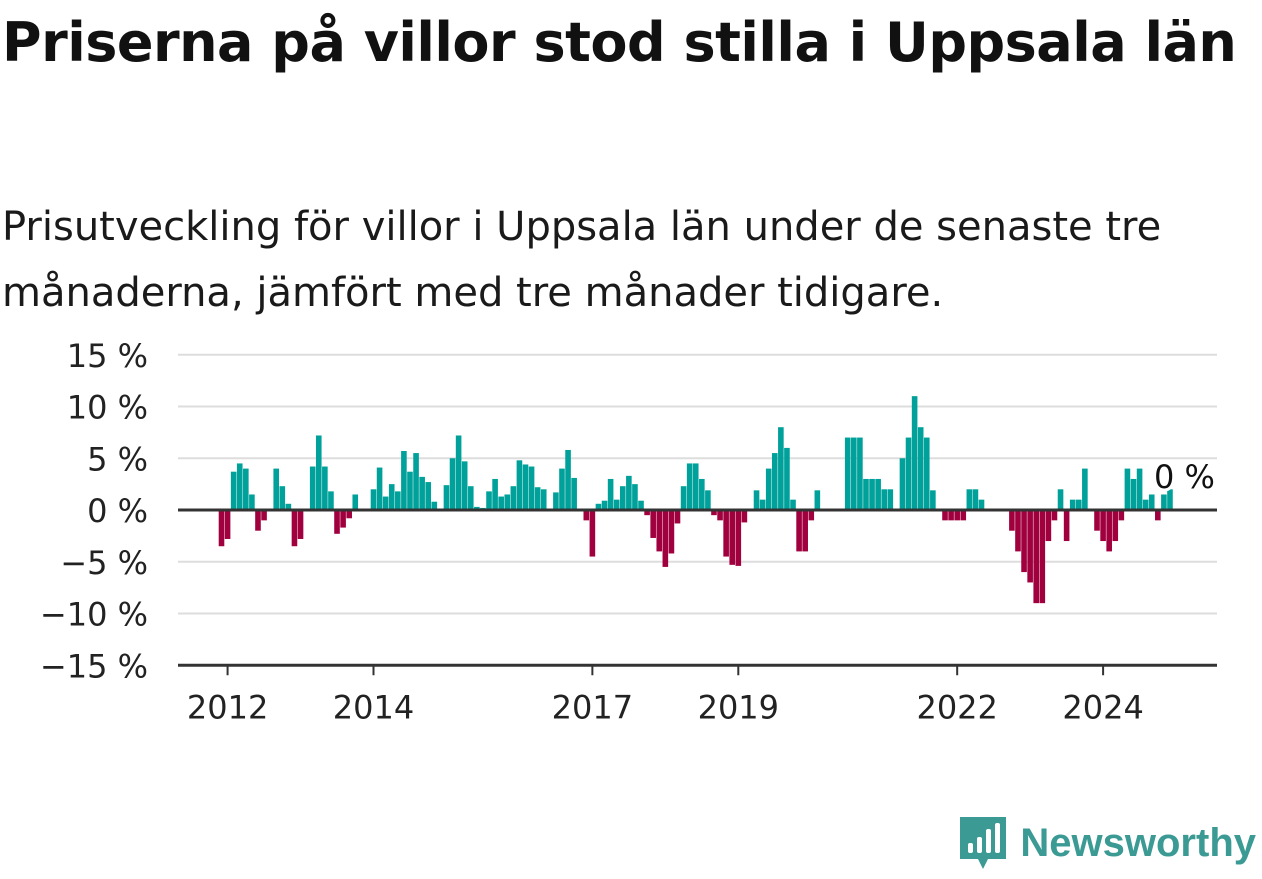 This screenshot has height=879, width=1262. Describe the element at coordinates (117, 511) in the screenshot. I see `y-tick-label: 0 %` at that location.